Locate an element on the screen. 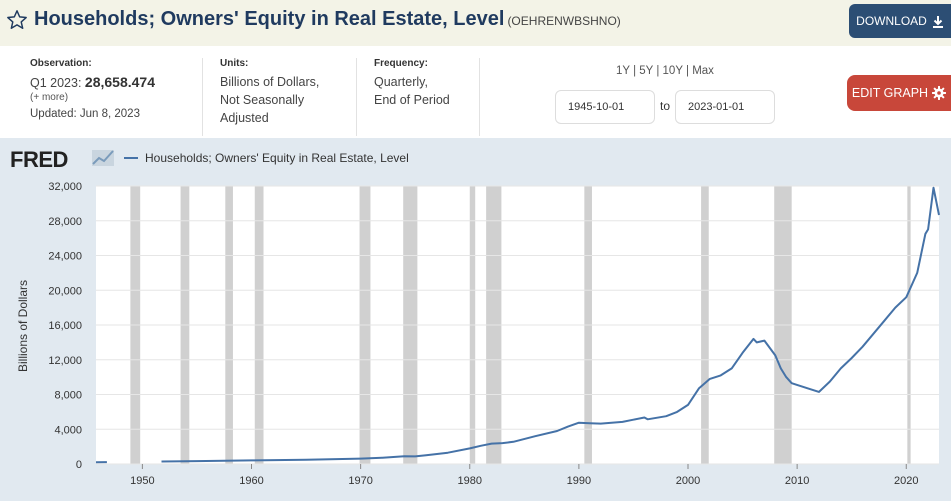 This screenshot has height=501, width=951. end-date-input: 2023-01-01 is located at coordinates (725, 107).